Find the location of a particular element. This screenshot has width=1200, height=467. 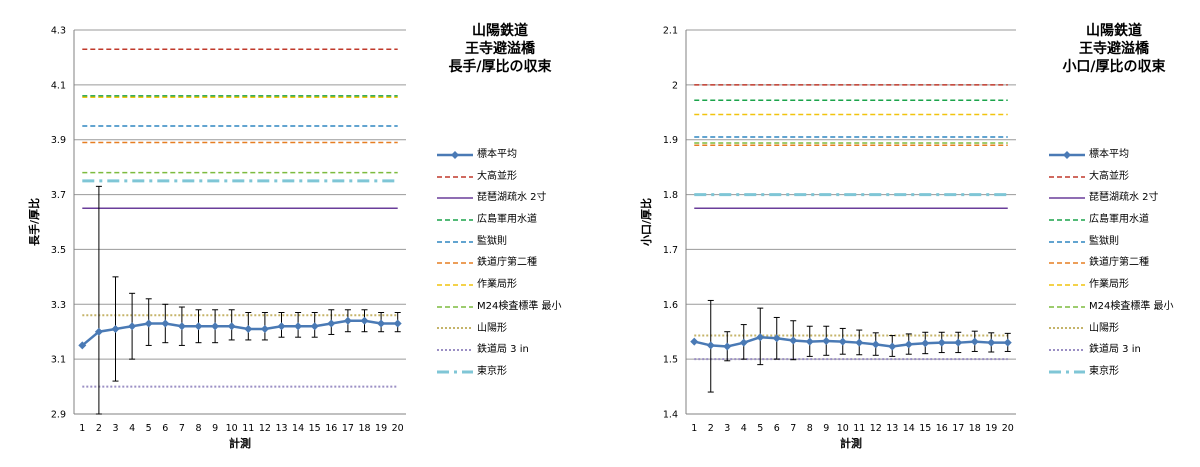

legend-item: 大高並形 is located at coordinates (499, 177).